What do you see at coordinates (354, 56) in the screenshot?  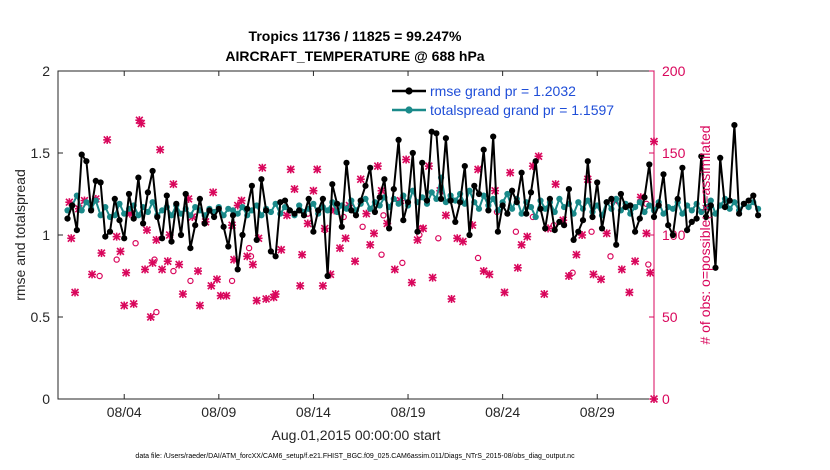 I see `chart-subtitle: AIRCRAFT_TEMPERATURE @ 688 hPa` at bounding box center [354, 56].